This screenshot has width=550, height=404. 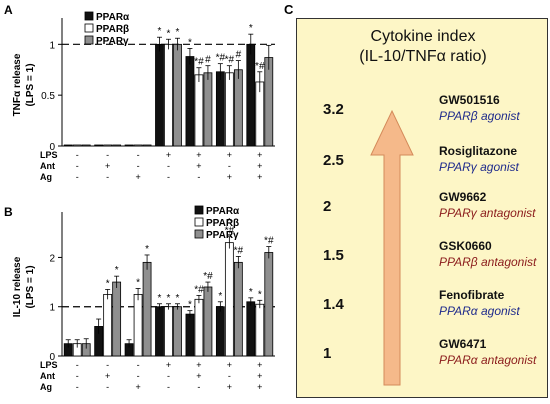 What do you see at coordinates (222, 235) in the screenshot?
I see `legend-label: PPARγ` at bounding box center [222, 235].